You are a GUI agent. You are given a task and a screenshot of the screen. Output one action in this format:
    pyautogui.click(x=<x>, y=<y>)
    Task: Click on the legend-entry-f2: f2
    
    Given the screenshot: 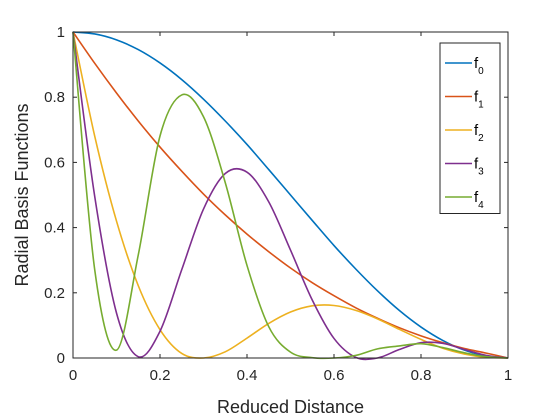 What is the action you would take?
    pyautogui.click(x=479, y=133)
    